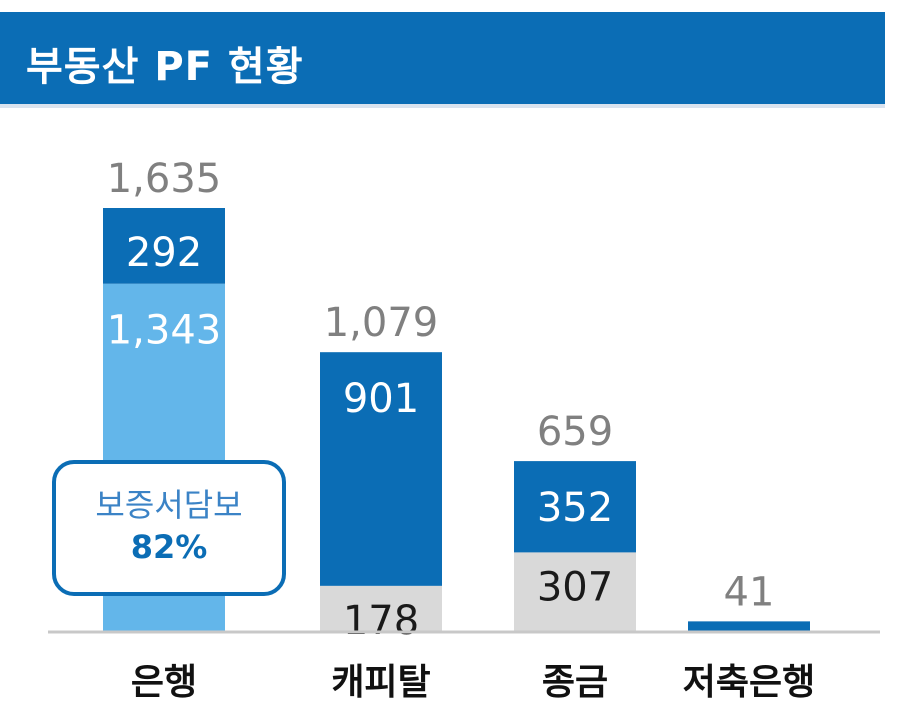 Image resolution: width=900 pixels, height=720 pixels. I want to click on bar-upper-label-2: 352, so click(575, 508).